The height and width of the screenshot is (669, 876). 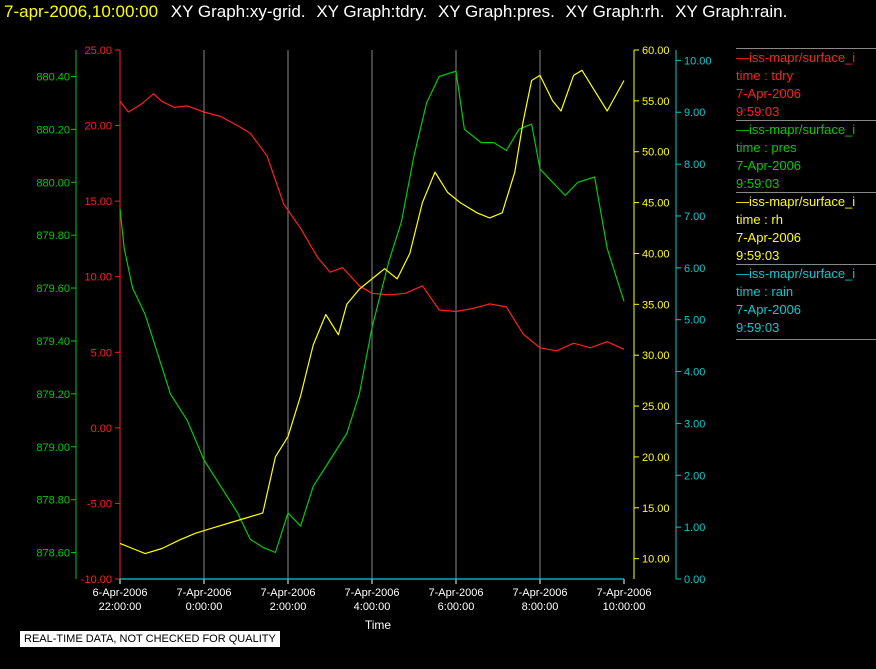 What do you see at coordinates (694, 580) in the screenshot?
I see `rain-tick-label: 0.00` at bounding box center [694, 580].